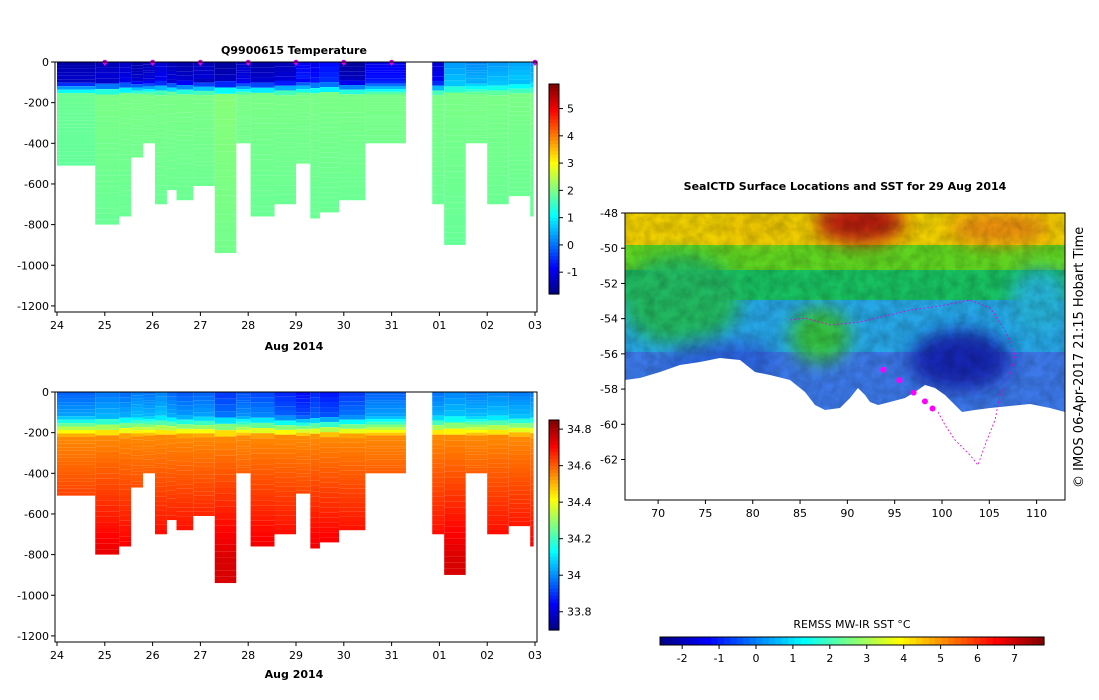 This screenshot has width=1099, height=700. Describe the element at coordinates (243, 120) in the screenshot. I see `profile-cast-10-layer` at that location.